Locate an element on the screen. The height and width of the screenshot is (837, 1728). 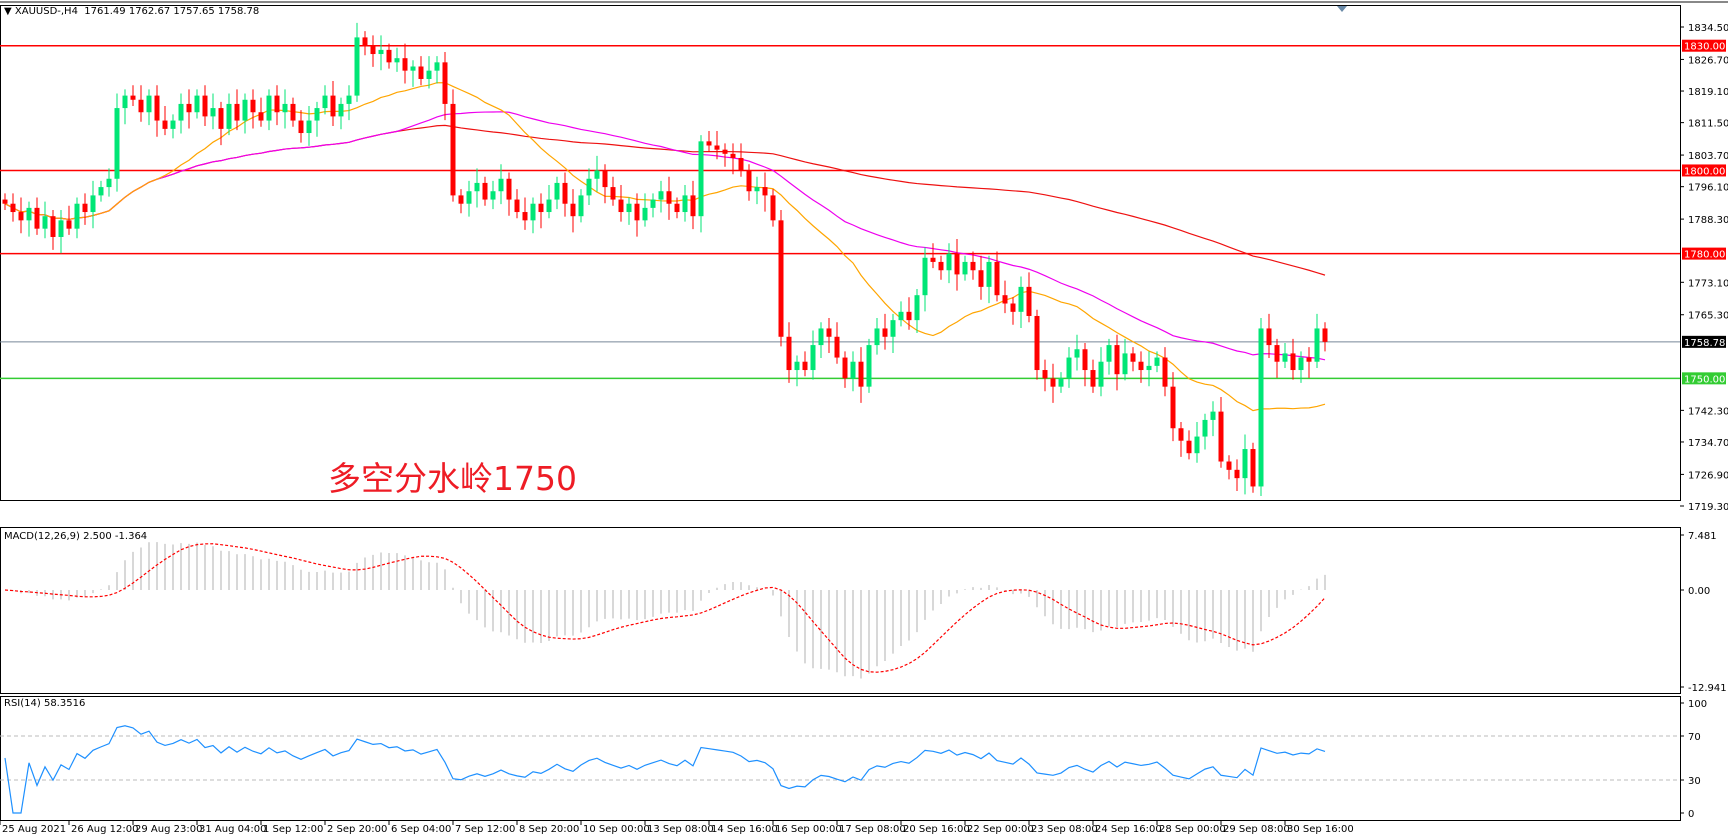
current-price-label: 1758.78 is located at coordinates (1704, 343).